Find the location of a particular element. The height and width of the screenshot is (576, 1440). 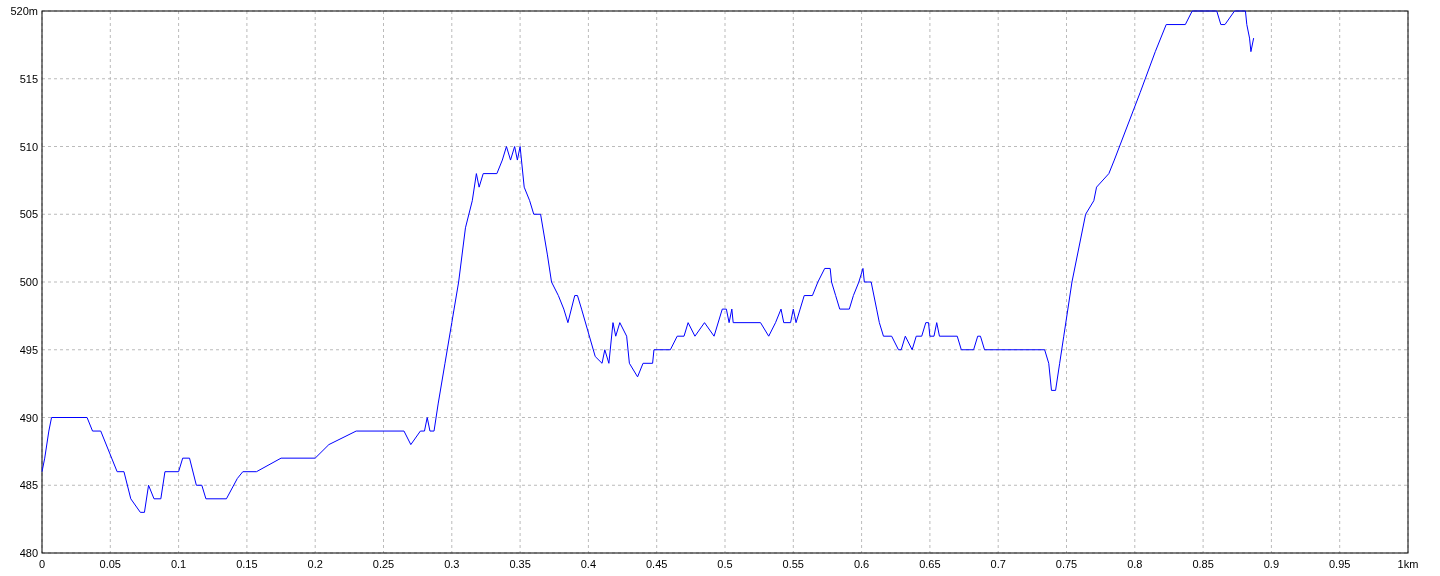

x-tick-label: 0.75 is located at coordinates (1066, 564).